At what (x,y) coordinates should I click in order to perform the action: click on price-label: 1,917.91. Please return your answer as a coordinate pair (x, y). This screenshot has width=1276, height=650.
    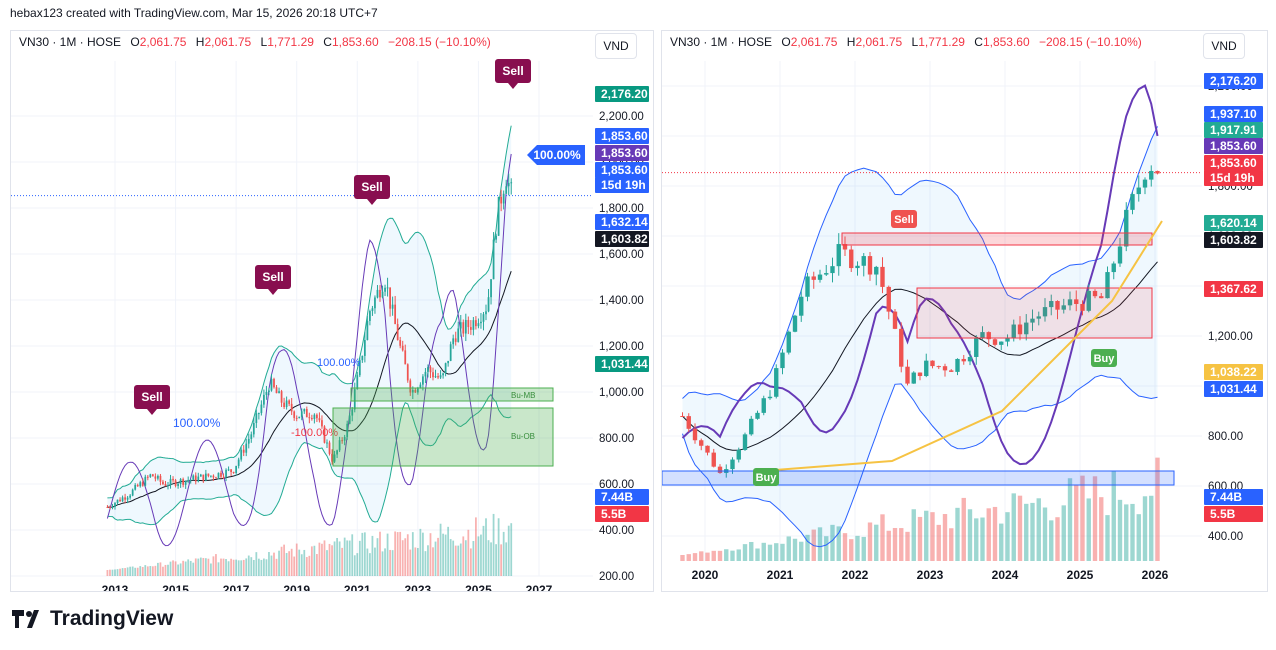
    Looking at the image, I should click on (1233, 130).